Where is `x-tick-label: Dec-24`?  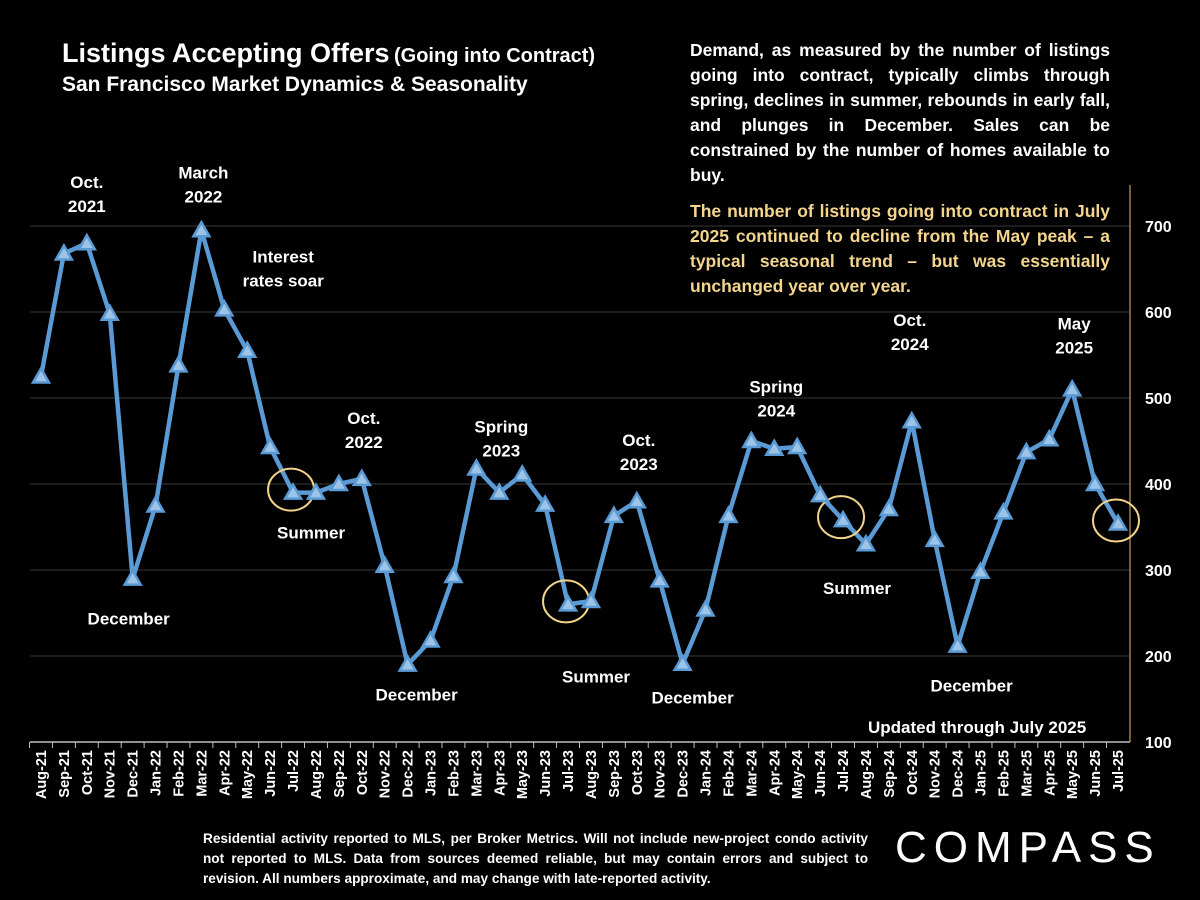 x-tick-label: Dec-24 is located at coordinates (959, 774).